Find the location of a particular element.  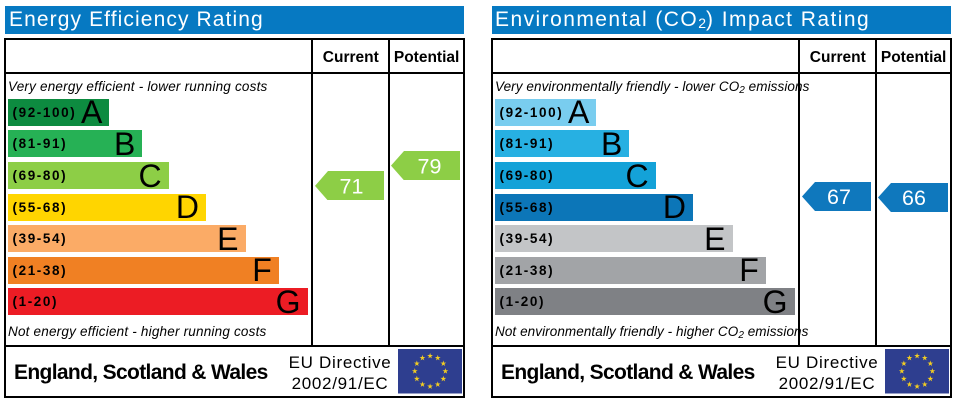

svg-text: 79 is located at coordinates (429, 166).